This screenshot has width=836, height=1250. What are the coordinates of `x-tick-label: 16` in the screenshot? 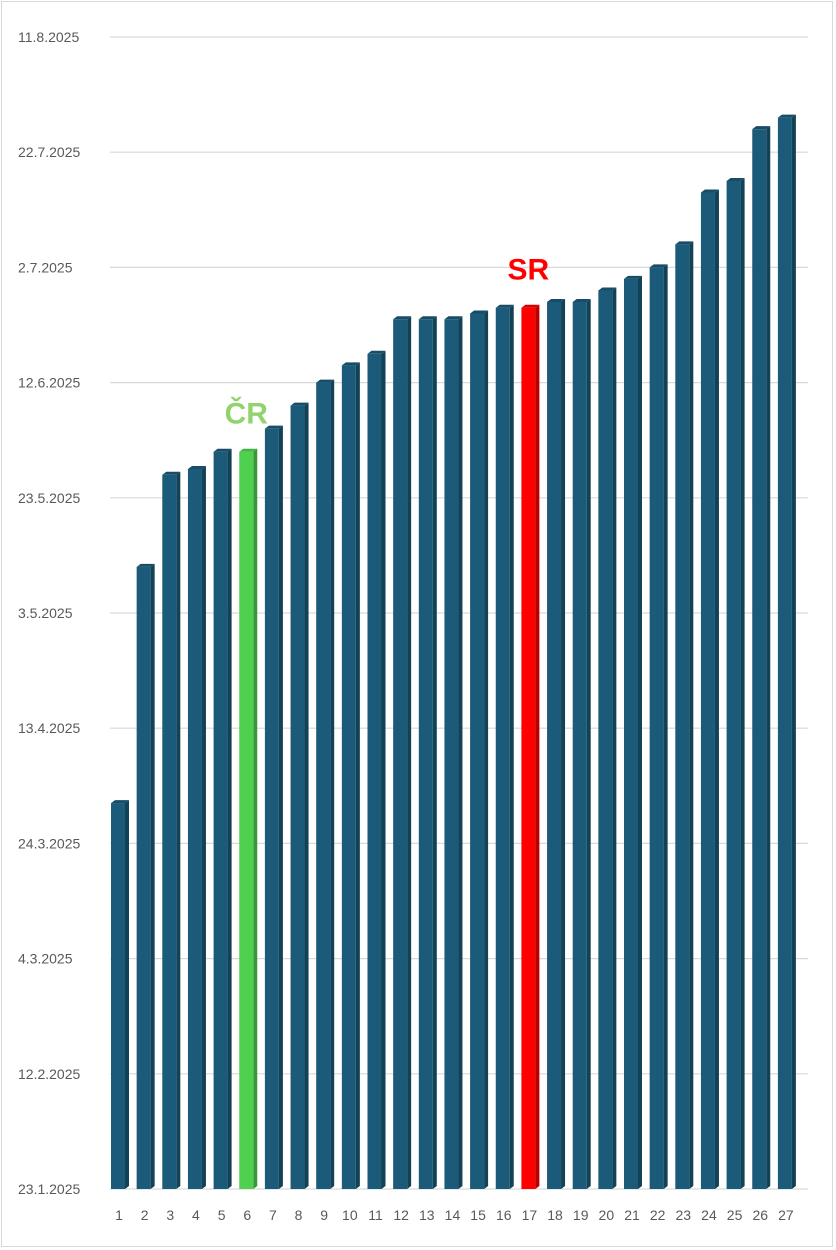 It's located at (504, 1215).